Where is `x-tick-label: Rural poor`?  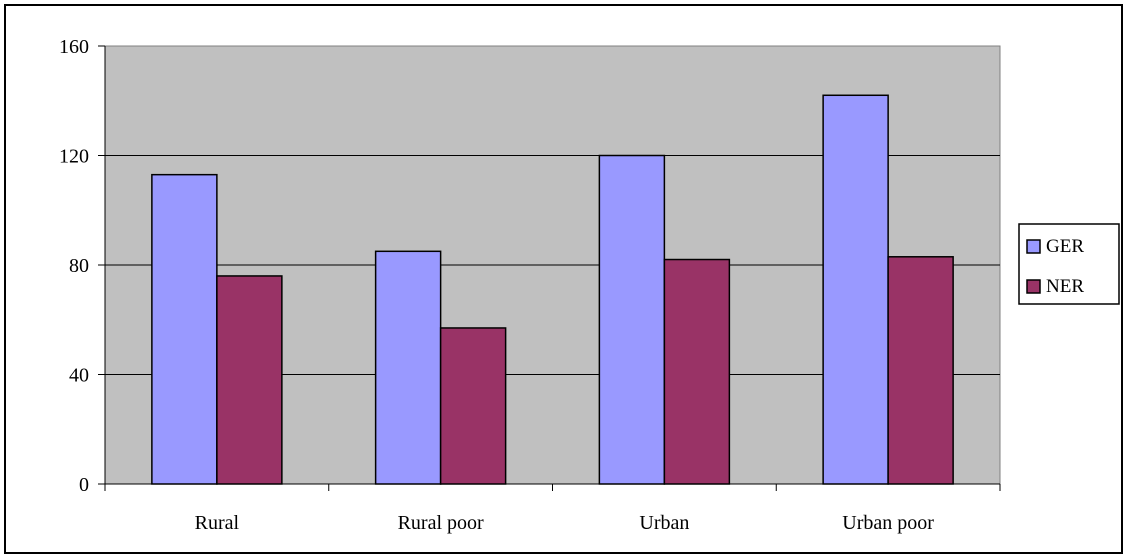
x-tick-label: Rural poor is located at coordinates (441, 523).